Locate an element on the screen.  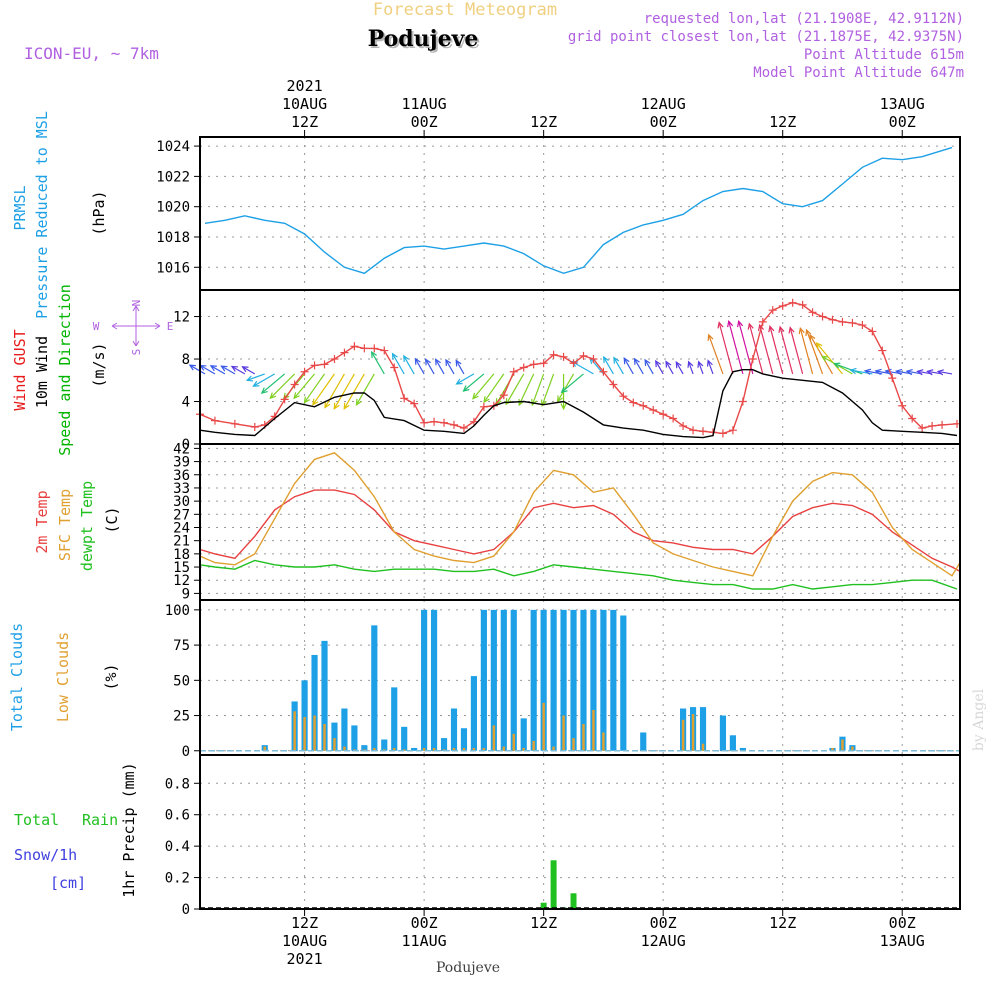
clouds-ytick-label: 25 is located at coordinates (181, 717).